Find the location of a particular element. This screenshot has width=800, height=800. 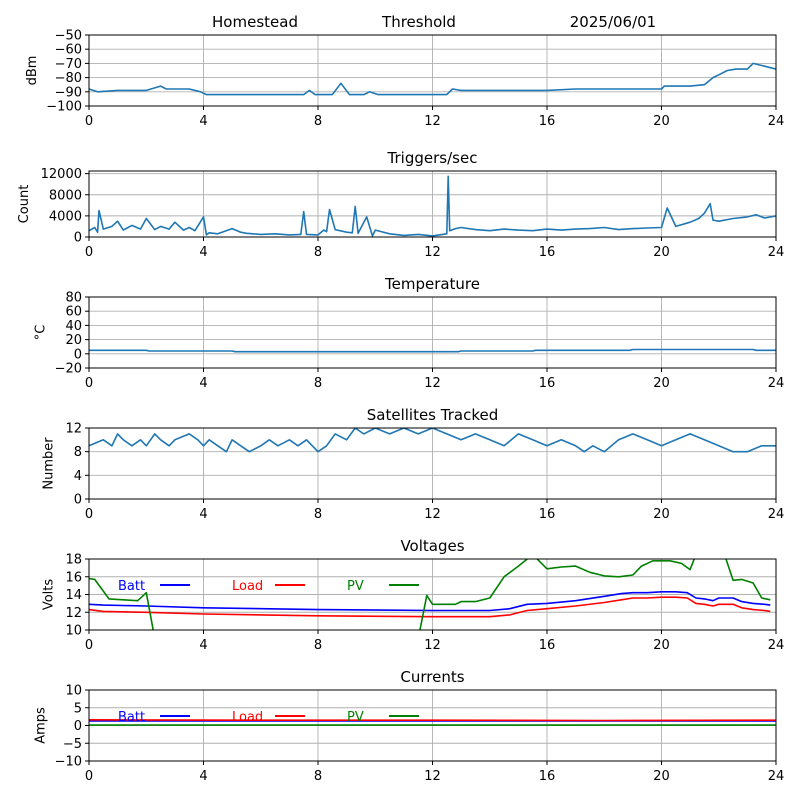

y-axis-label: Count is located at coordinates (24, 204).